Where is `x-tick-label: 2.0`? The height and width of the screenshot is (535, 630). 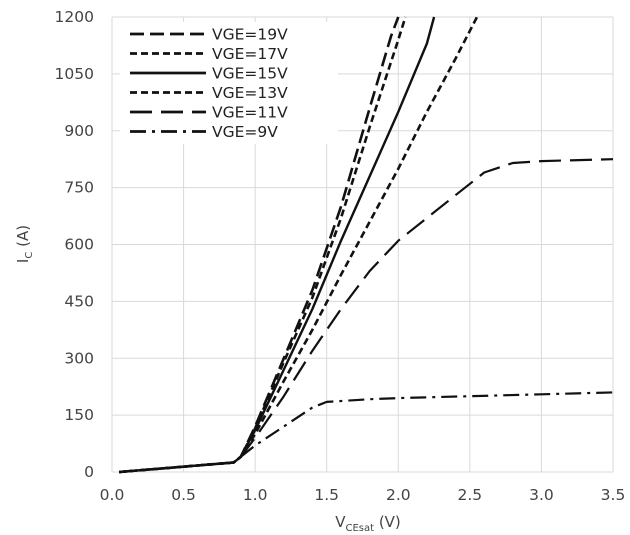
x-tick-label: 2.0 is located at coordinates (398, 495).